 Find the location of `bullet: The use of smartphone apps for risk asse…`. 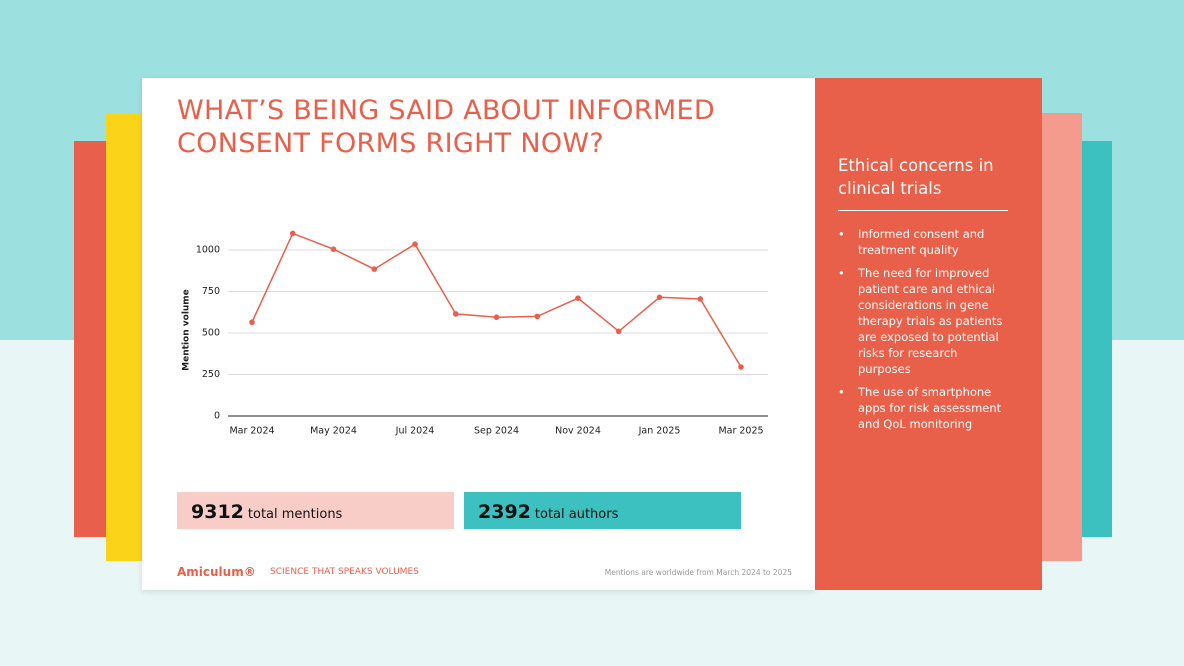

bullet: The use of smartphone apps for risk asse… is located at coordinates (923, 408).